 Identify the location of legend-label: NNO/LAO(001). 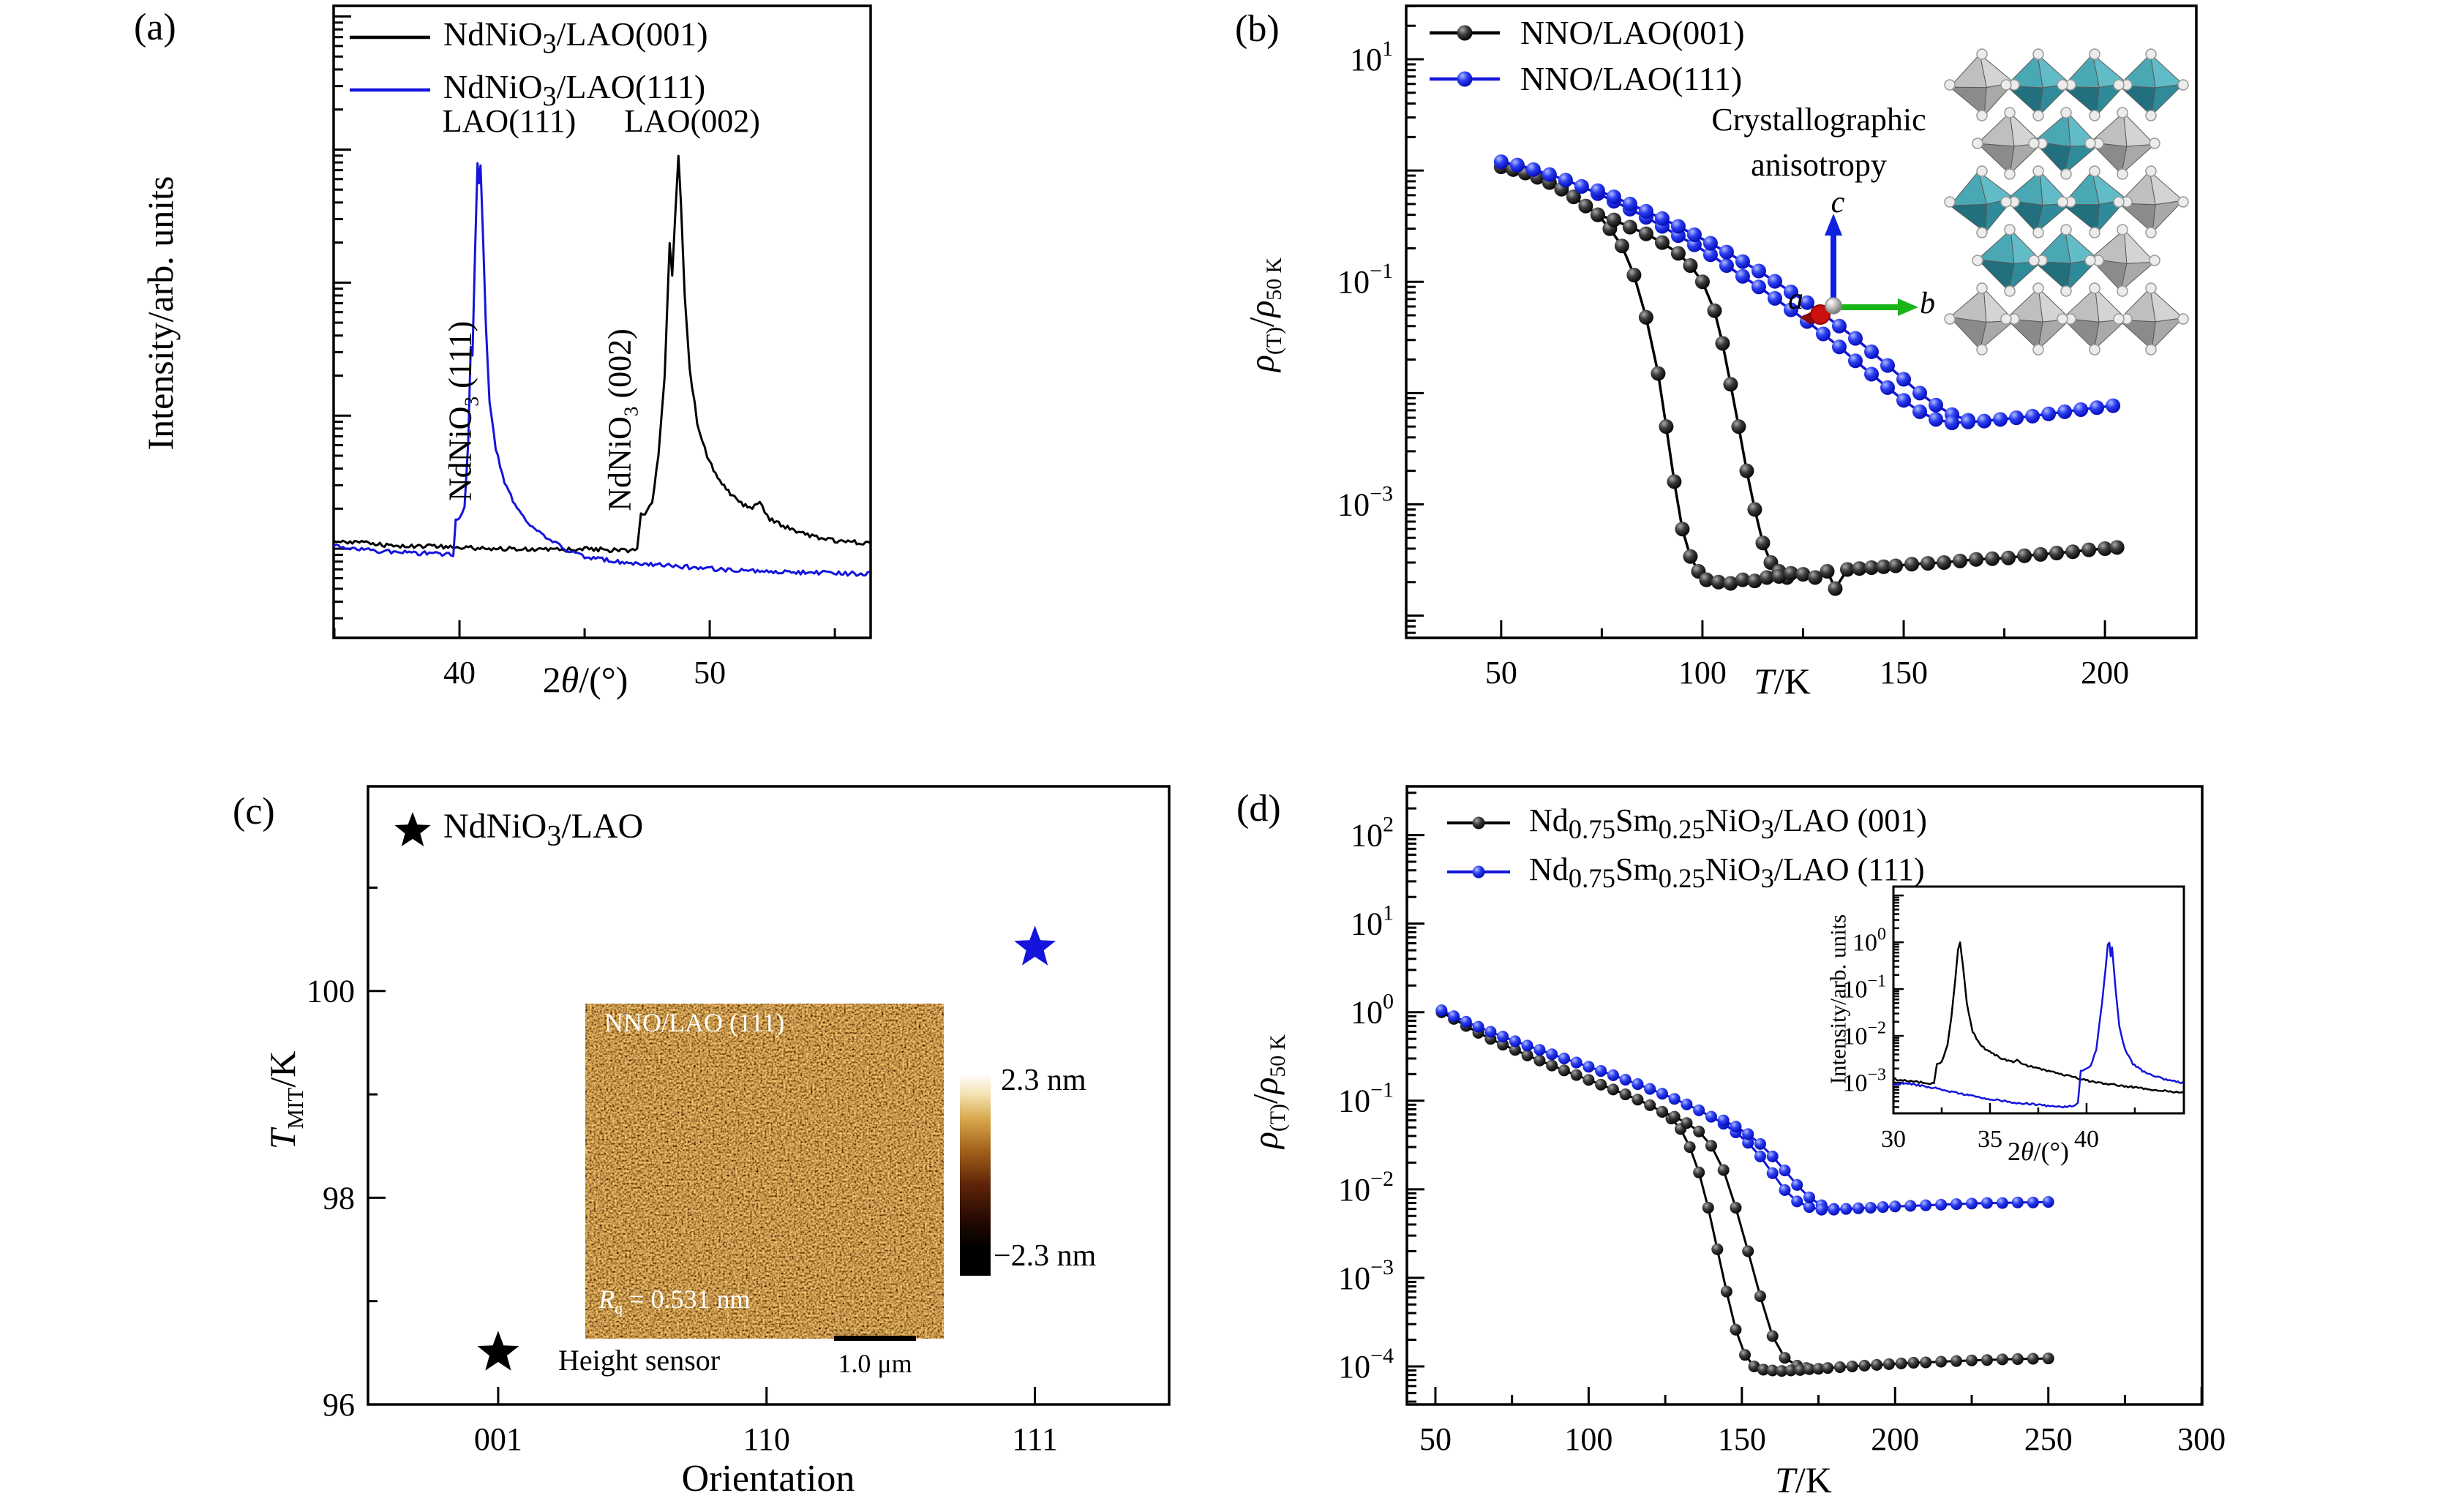
(1632, 33).